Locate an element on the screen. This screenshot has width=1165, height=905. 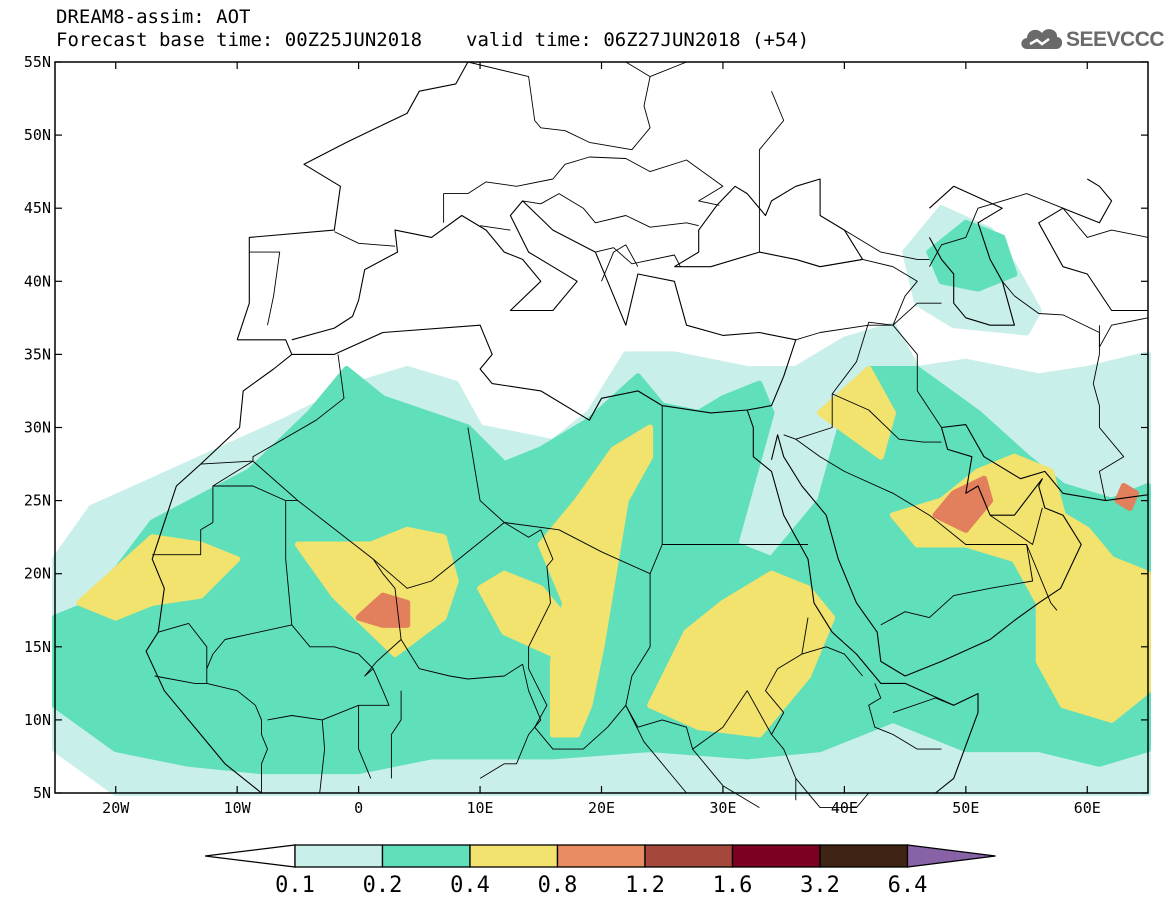
lat-tick-label: 55N is located at coordinates (37, 62).